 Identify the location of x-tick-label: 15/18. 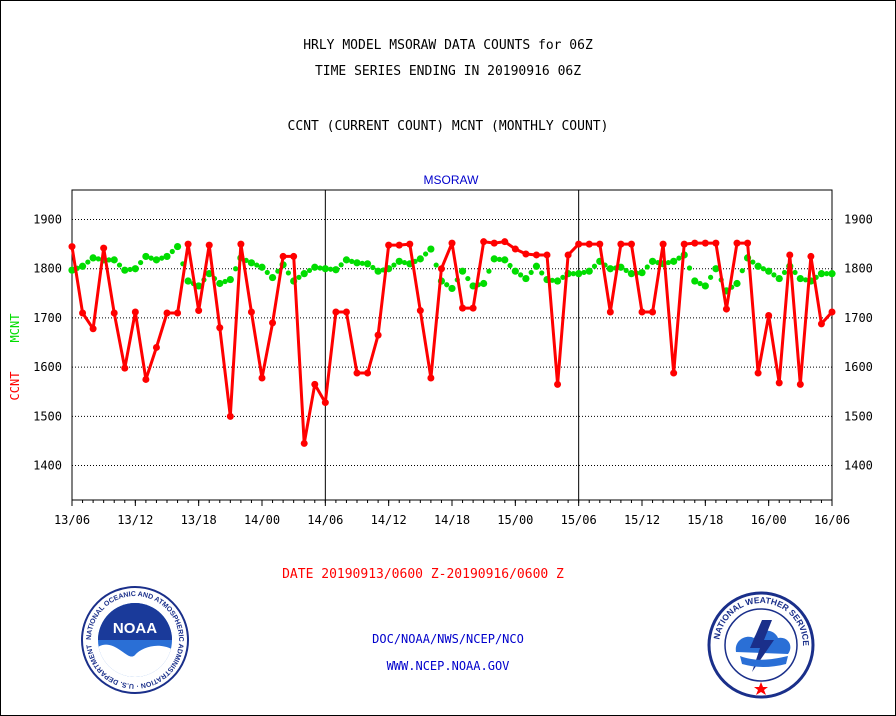
(705, 520).